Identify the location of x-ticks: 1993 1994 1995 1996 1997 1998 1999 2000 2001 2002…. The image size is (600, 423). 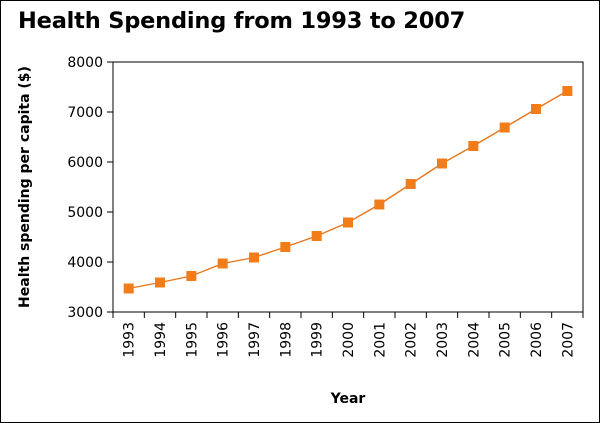
(348, 335).